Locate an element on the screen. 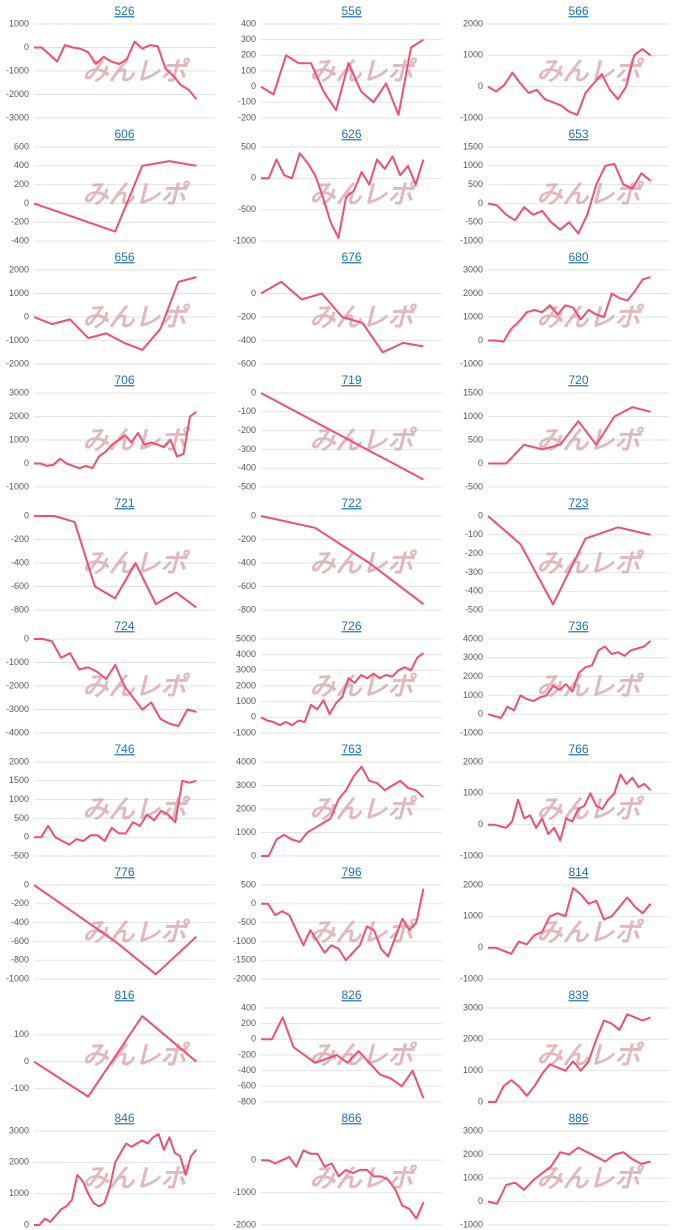  chart-title: 866 is located at coordinates (351, 1118).